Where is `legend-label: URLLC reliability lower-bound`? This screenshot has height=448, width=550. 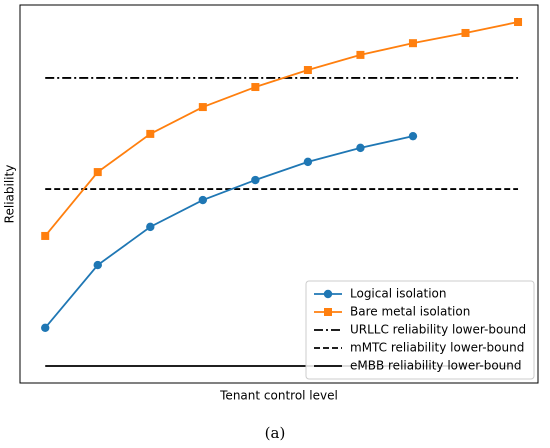
legend-label: URLLC reliability lower-bound is located at coordinates (438, 330).